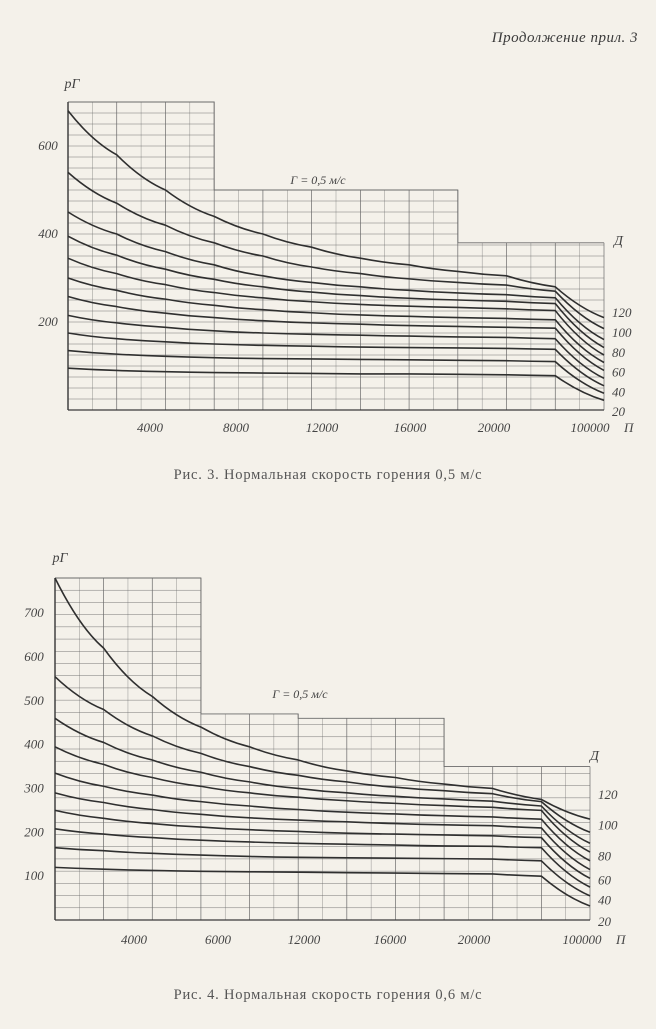 The height and width of the screenshot is (1029, 656). I want to click on x-tick-label: 8000, so click(236, 427).